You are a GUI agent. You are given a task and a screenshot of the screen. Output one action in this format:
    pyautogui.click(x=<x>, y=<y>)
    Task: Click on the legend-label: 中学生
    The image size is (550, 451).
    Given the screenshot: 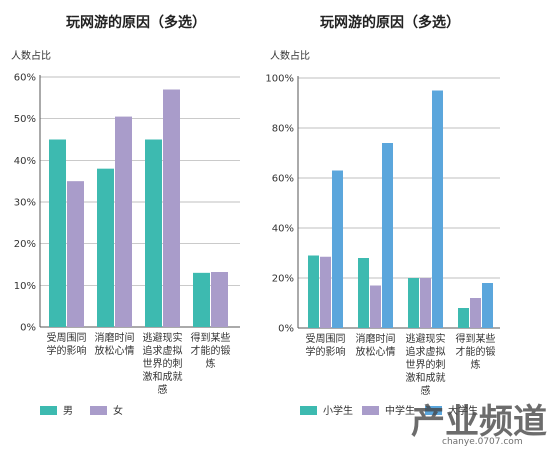 What is the action you would take?
    pyautogui.click(x=400, y=410)
    